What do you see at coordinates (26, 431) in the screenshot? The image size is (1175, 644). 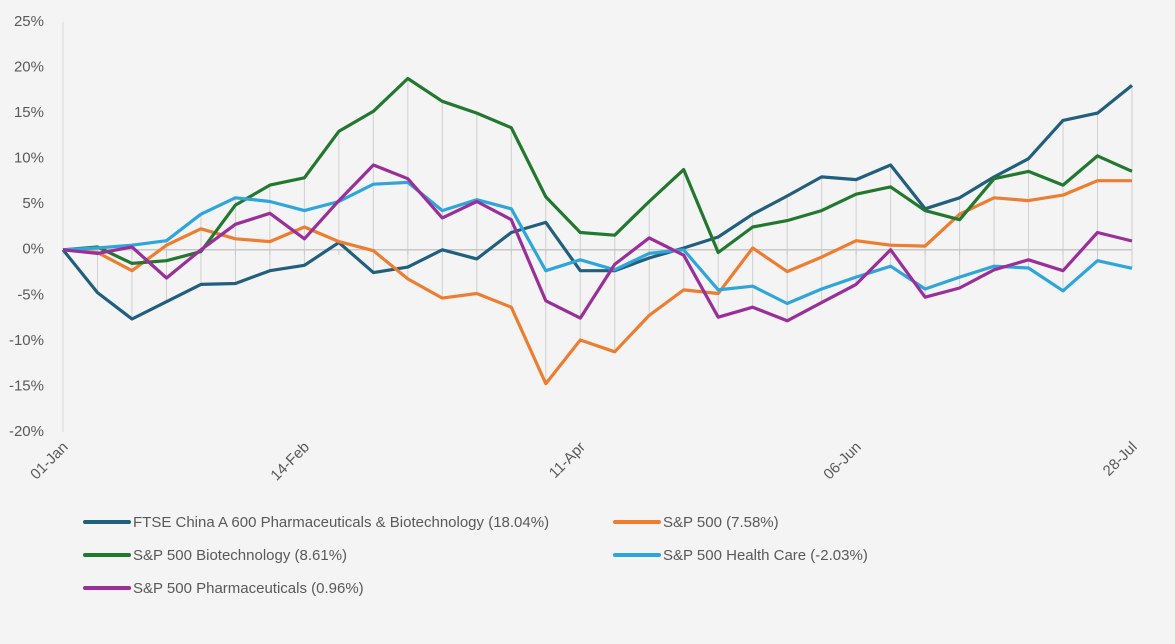 I see `y-tick-label: -20%` at bounding box center [26, 431].